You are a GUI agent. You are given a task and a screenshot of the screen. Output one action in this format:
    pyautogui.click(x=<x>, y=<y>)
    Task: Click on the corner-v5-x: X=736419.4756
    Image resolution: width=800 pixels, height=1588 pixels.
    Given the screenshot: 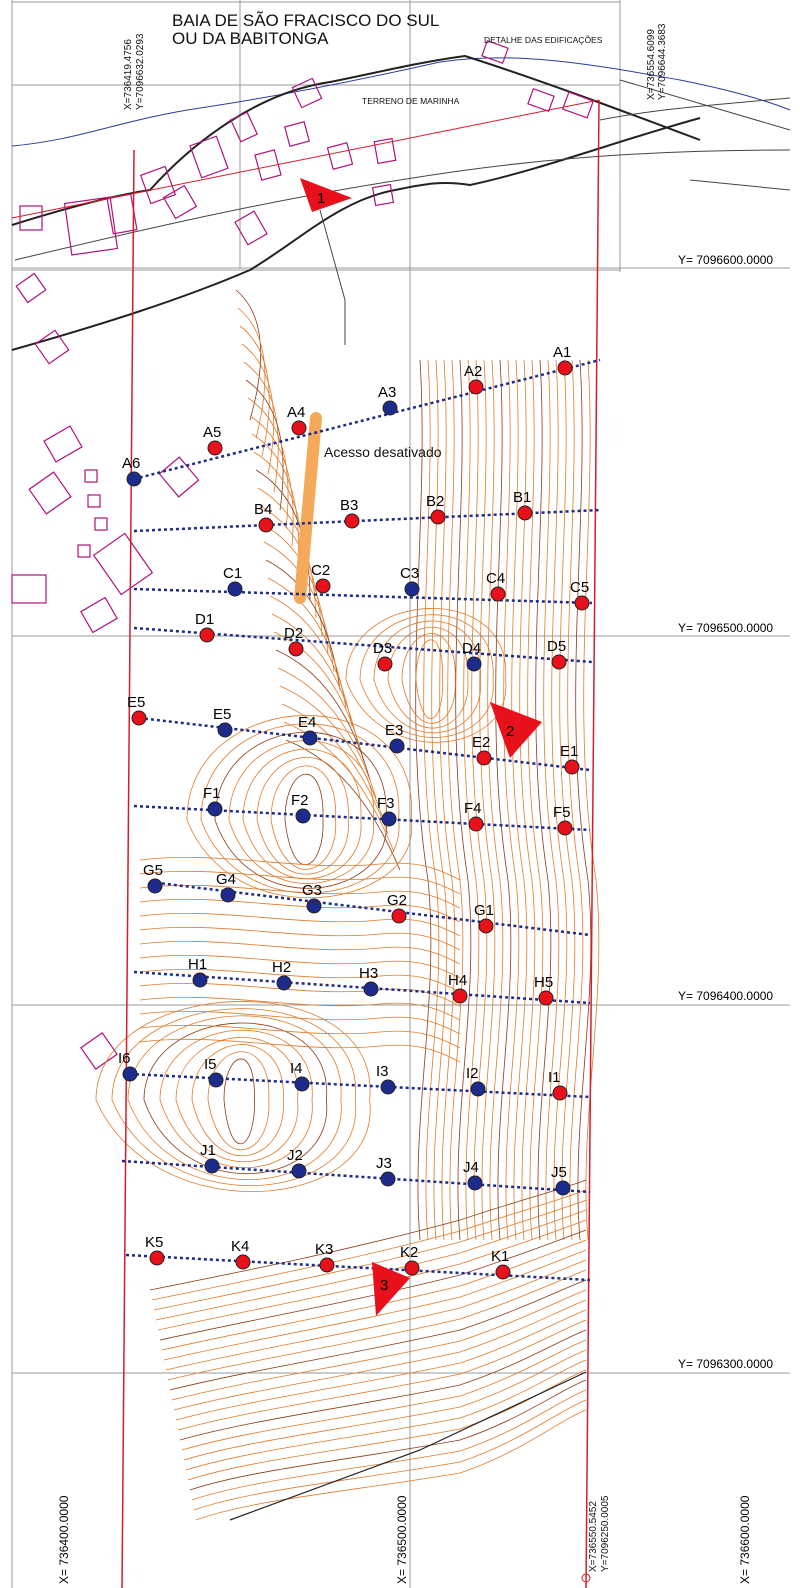 What is the action you would take?
    pyautogui.click(x=128, y=74)
    